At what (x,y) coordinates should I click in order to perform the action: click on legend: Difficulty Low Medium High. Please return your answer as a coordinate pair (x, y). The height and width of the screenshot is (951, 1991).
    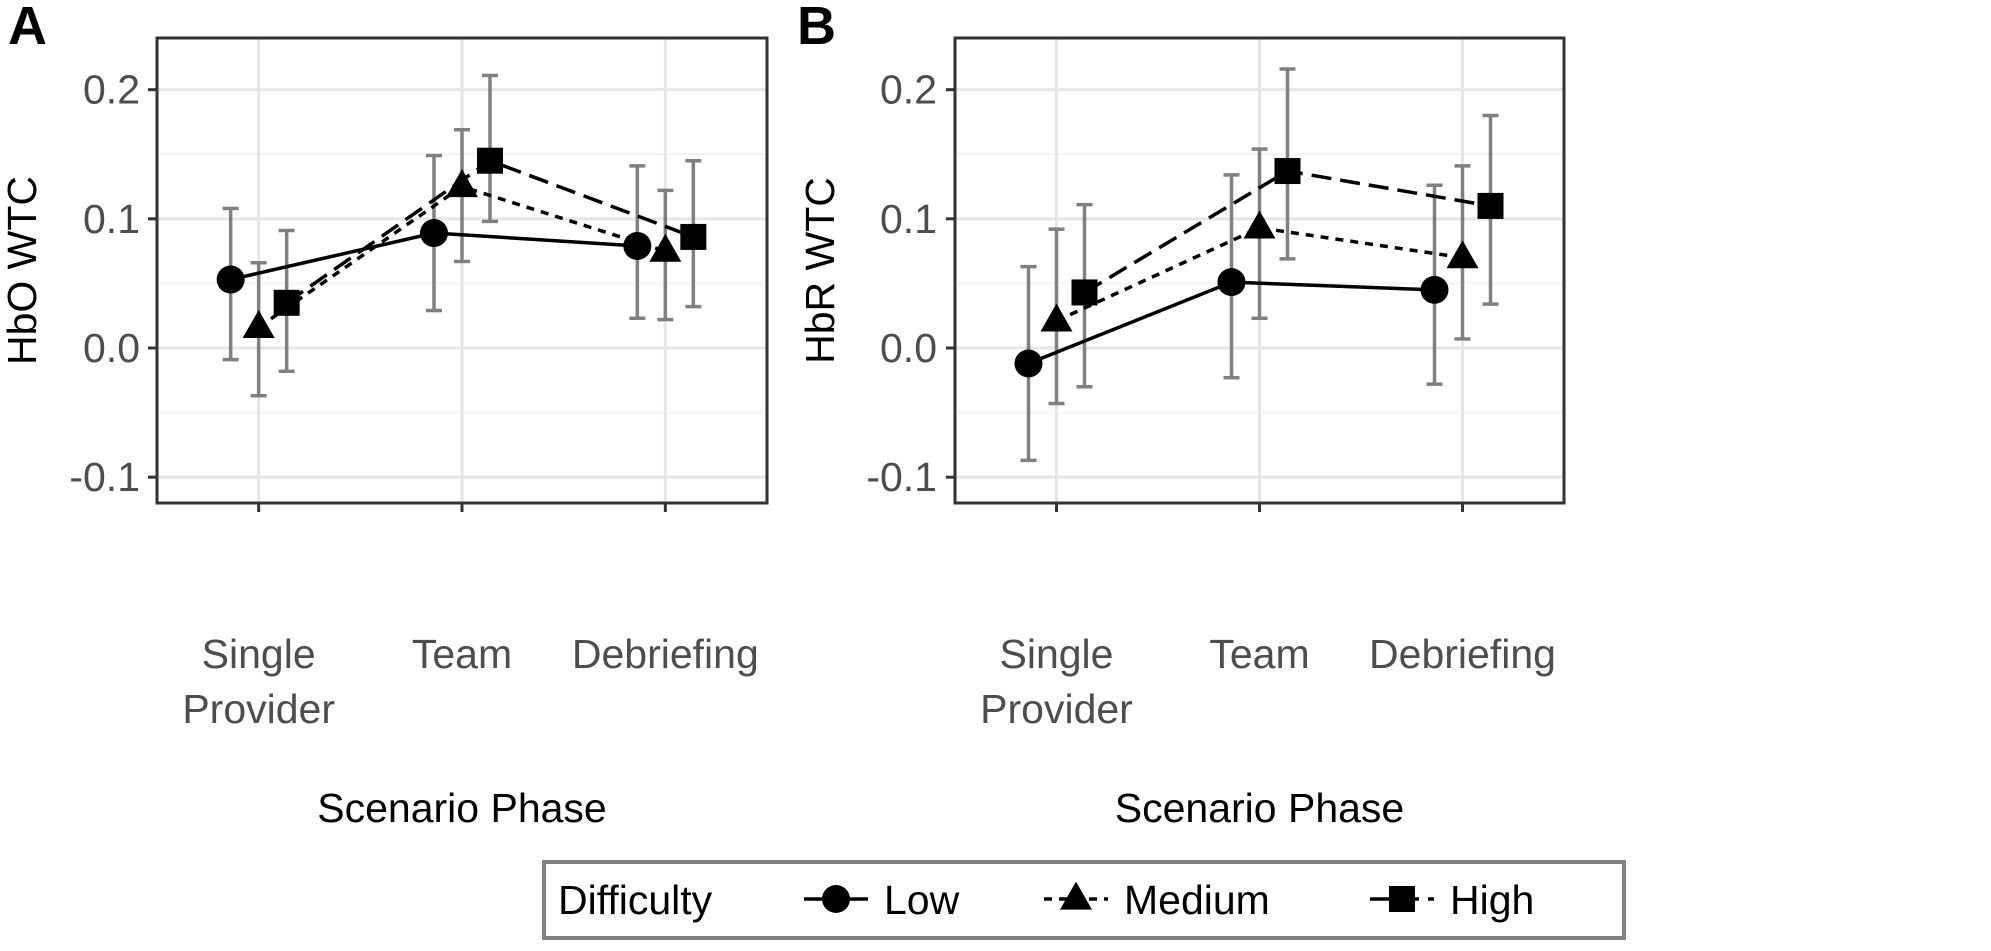
    Looking at the image, I should click on (1084, 900).